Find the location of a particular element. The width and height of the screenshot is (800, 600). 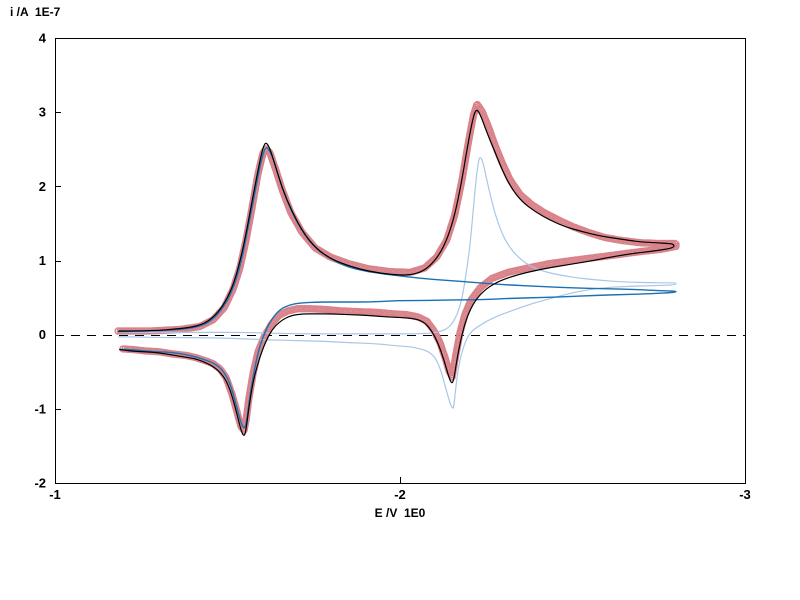

x-tick-label: -3 is located at coordinates (745, 494).